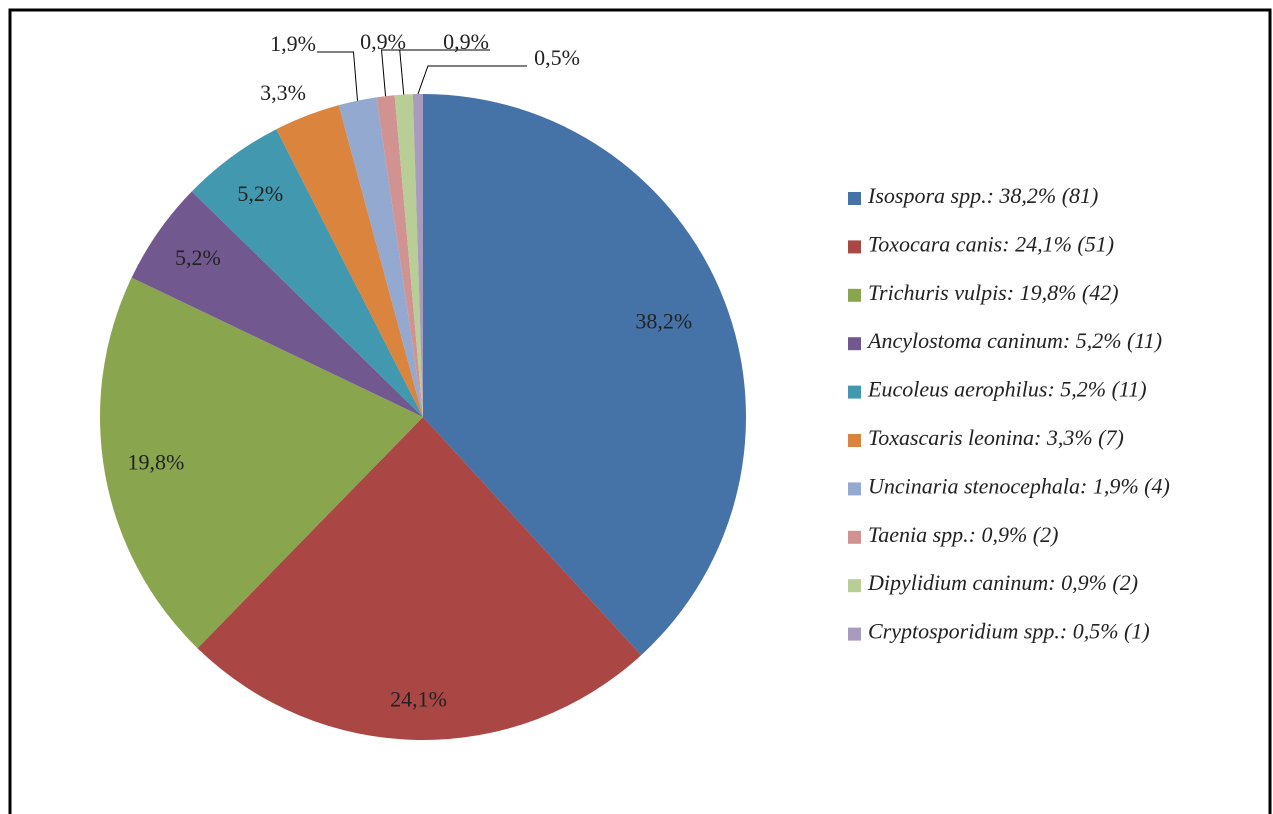 The height and width of the screenshot is (814, 1273). I want to click on data-label: 3,3%, so click(283, 92).